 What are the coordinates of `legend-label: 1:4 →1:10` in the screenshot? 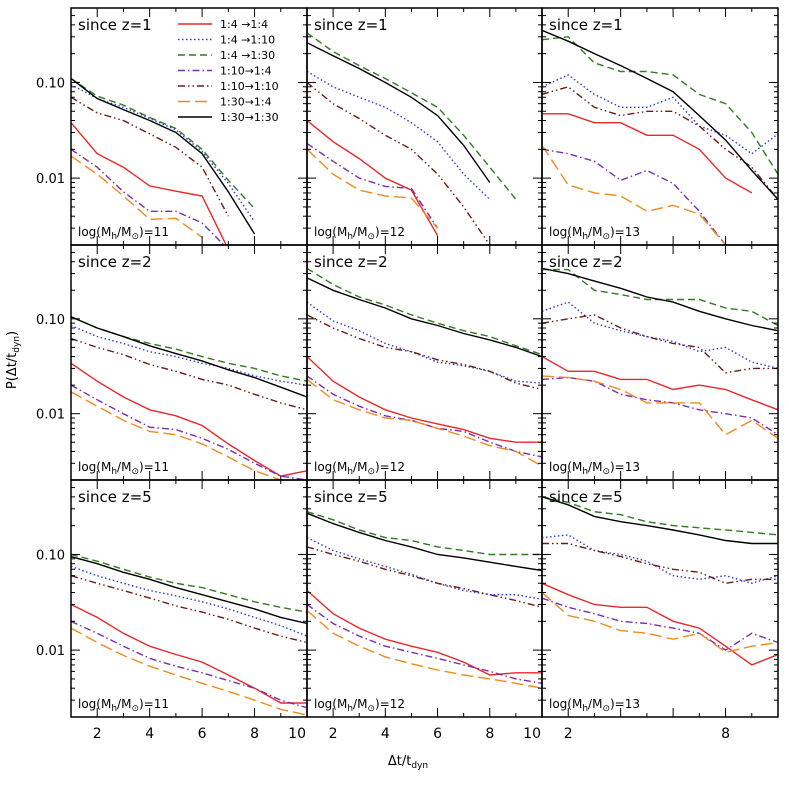 It's located at (247, 40).